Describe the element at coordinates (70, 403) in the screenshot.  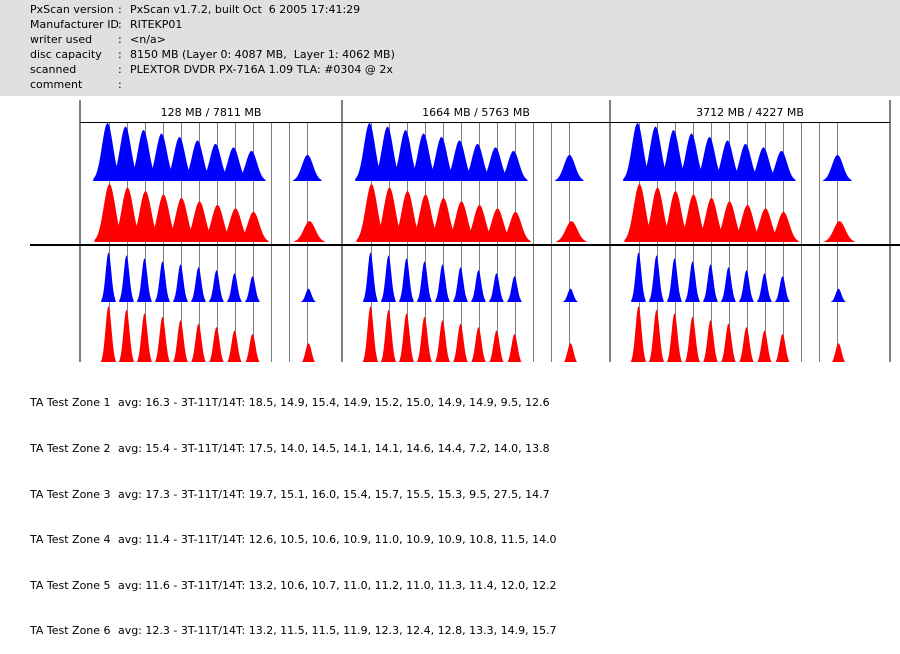
I see `zone-name: TA Test Zone 1` at that location.